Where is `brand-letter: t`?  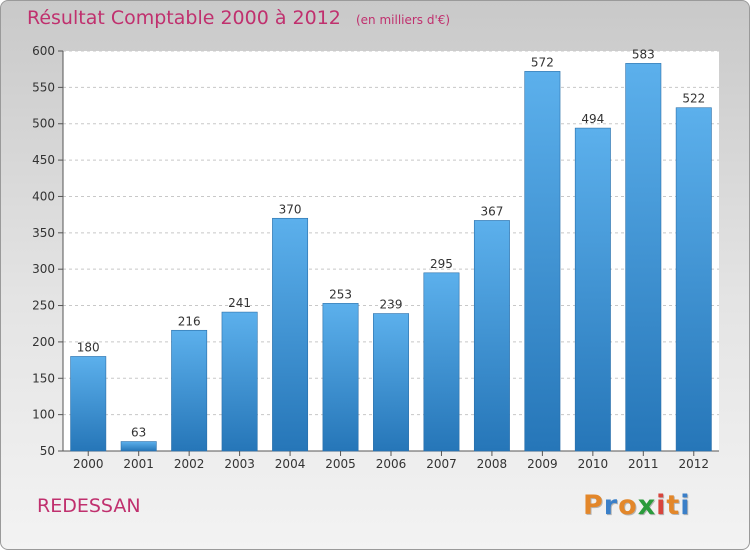
brand-letter: t is located at coordinates (673, 505).